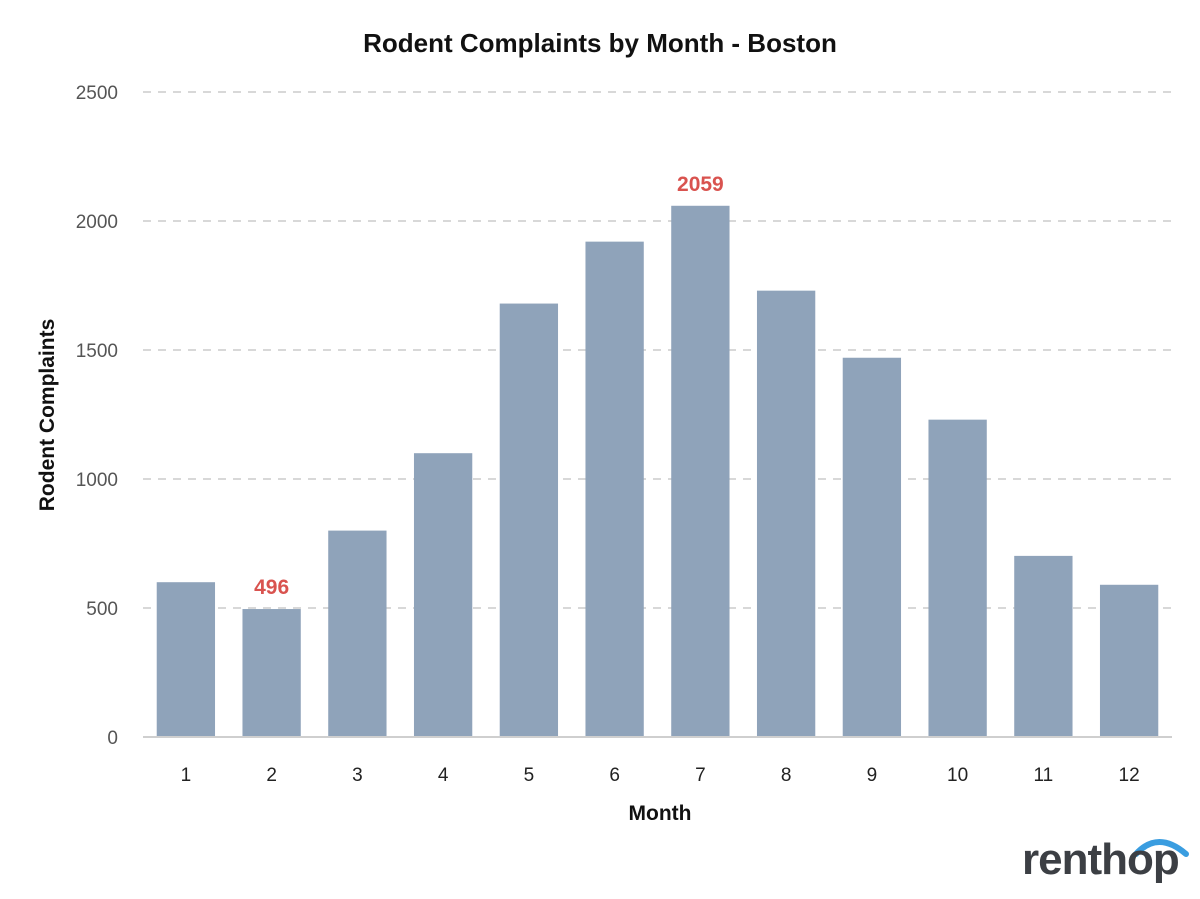 Image resolution: width=1200 pixels, height=899 pixels. What do you see at coordinates (660, 775) in the screenshot?
I see `x-axis-ticks: 1 2 3 4 5 6 7 8 9 10 11 12` at bounding box center [660, 775].